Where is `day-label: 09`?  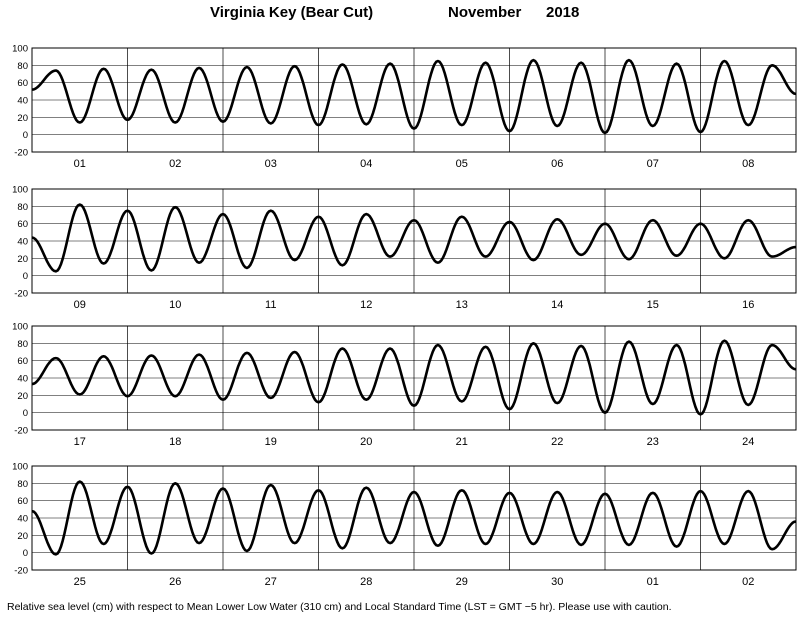
day-label: 09 is located at coordinates (80, 305).